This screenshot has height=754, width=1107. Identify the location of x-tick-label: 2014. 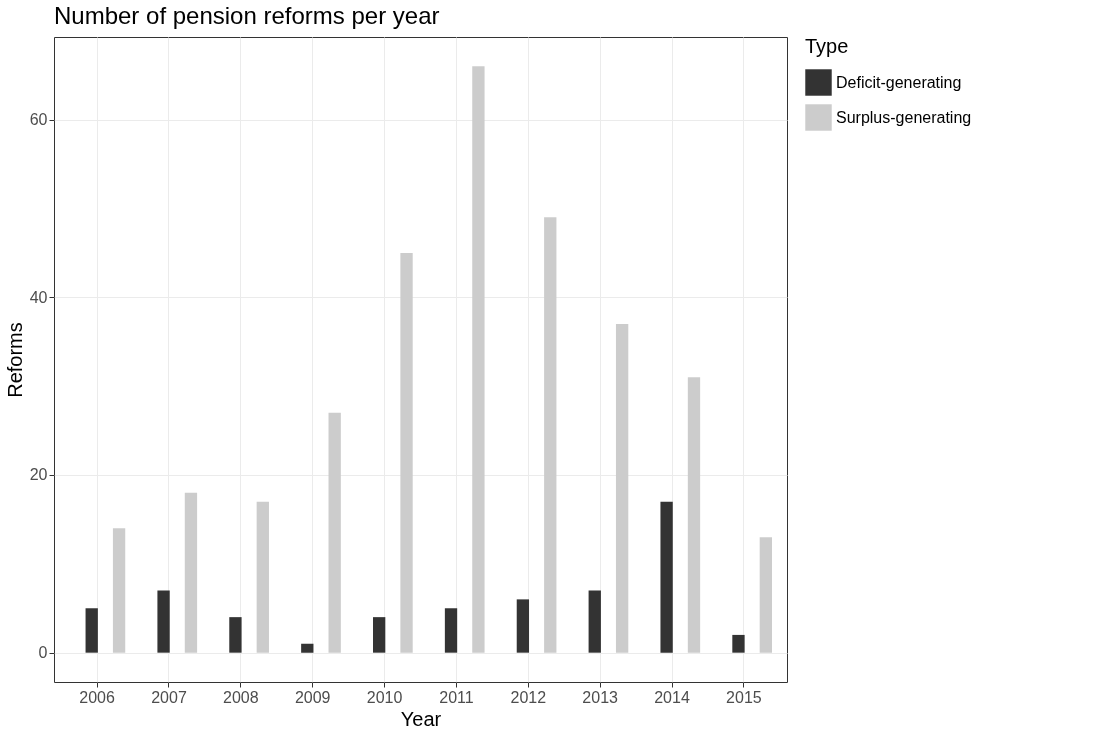
(672, 697).